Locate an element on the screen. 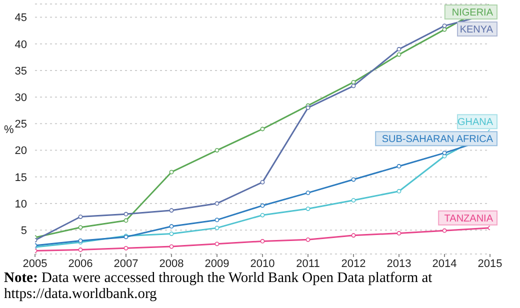  x-tick-label: 2007 is located at coordinates (126, 264).